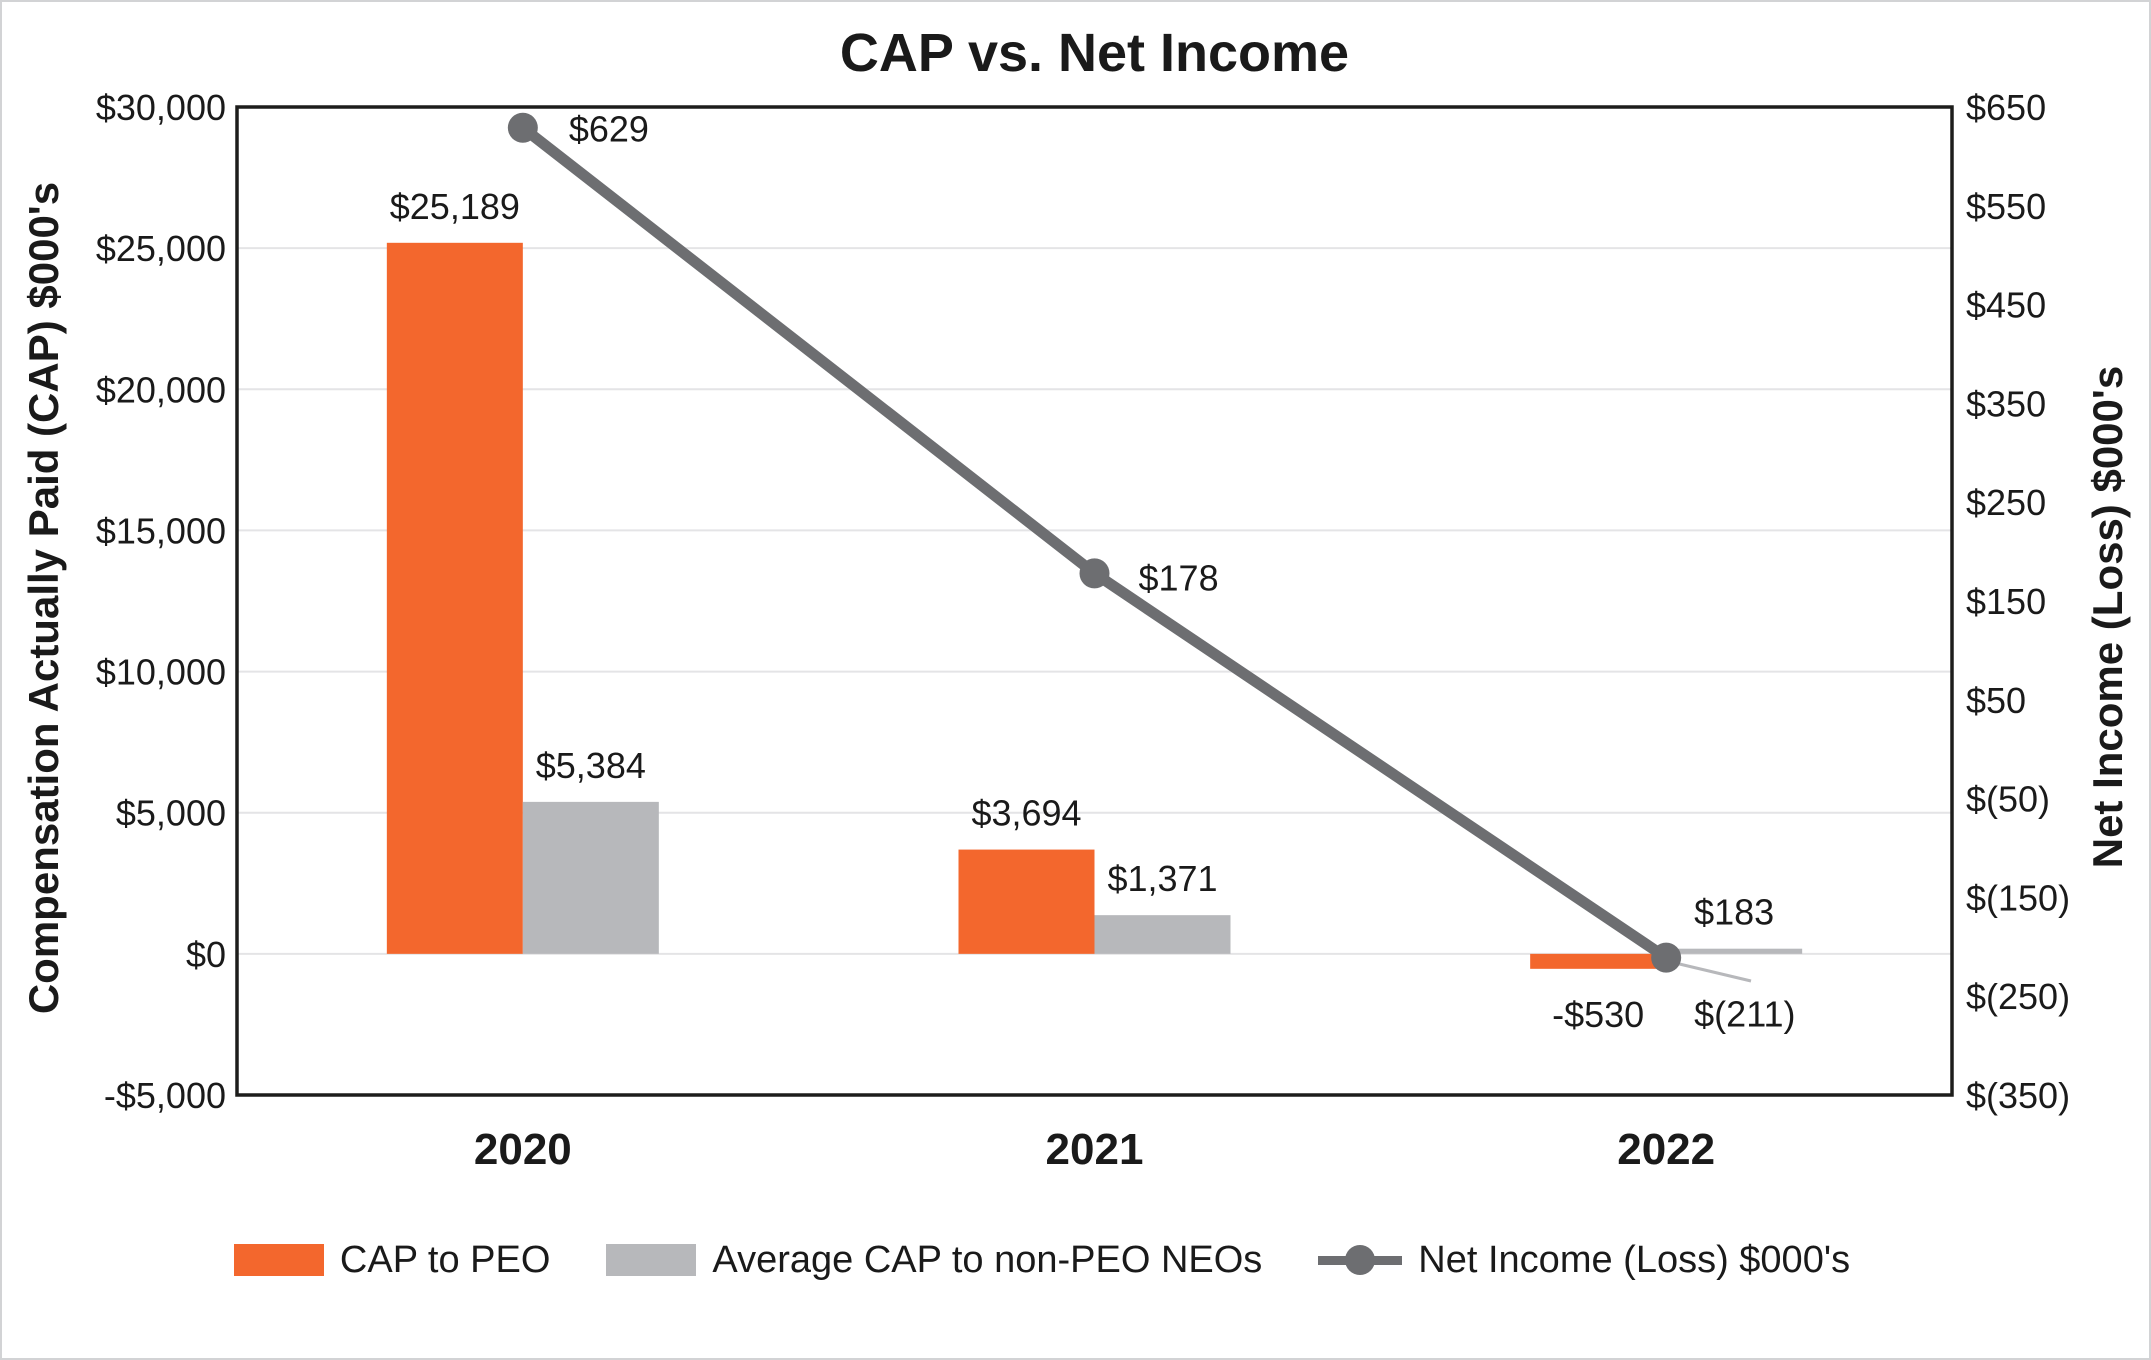  Describe the element at coordinates (2006, 403) in the screenshot. I see `right-tick-350: $350` at that location.